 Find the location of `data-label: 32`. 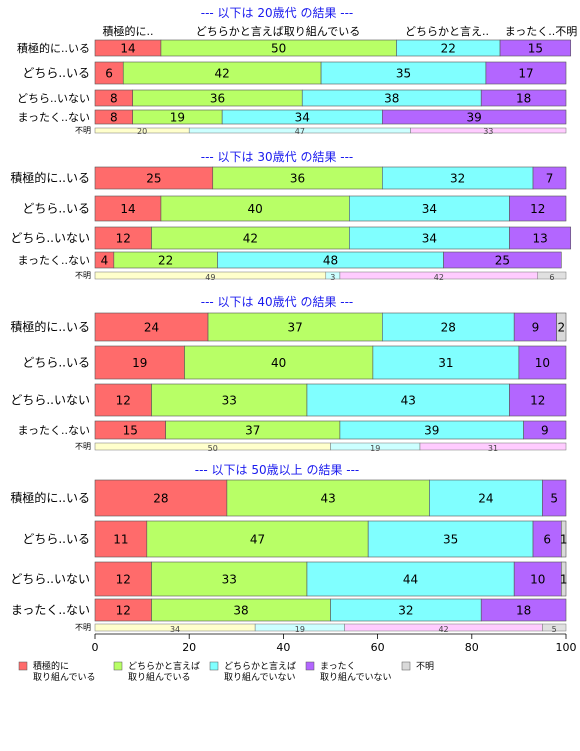

data-label: 32 is located at coordinates (405, 611).